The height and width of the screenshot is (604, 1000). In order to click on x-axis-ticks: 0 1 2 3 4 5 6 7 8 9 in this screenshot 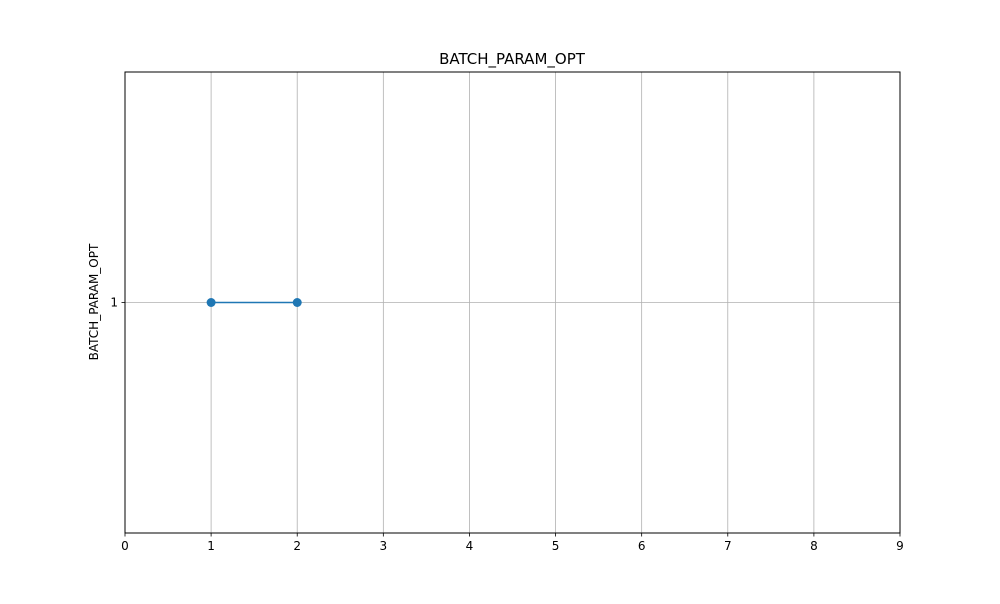, I will do `click(512, 543)`.